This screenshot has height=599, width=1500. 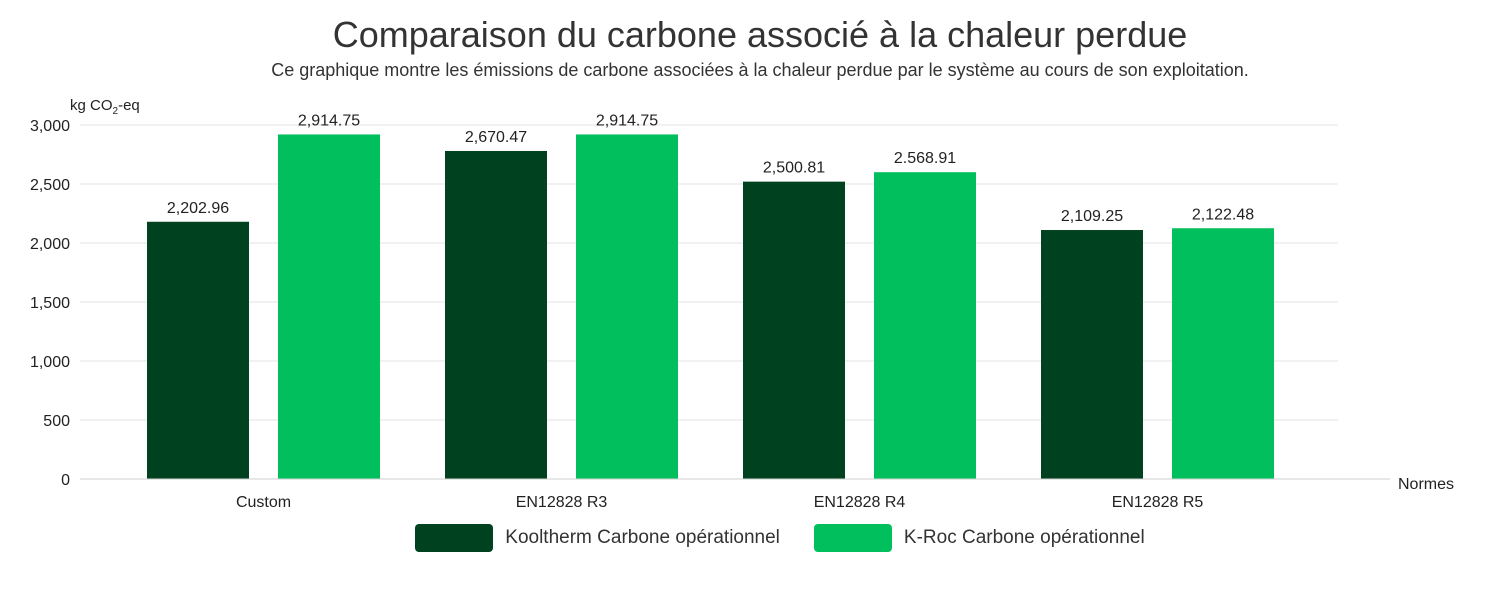 What do you see at coordinates (1024, 537) in the screenshot?
I see `legend-label-kroc: K-Roc Carbone opérationnel` at bounding box center [1024, 537].